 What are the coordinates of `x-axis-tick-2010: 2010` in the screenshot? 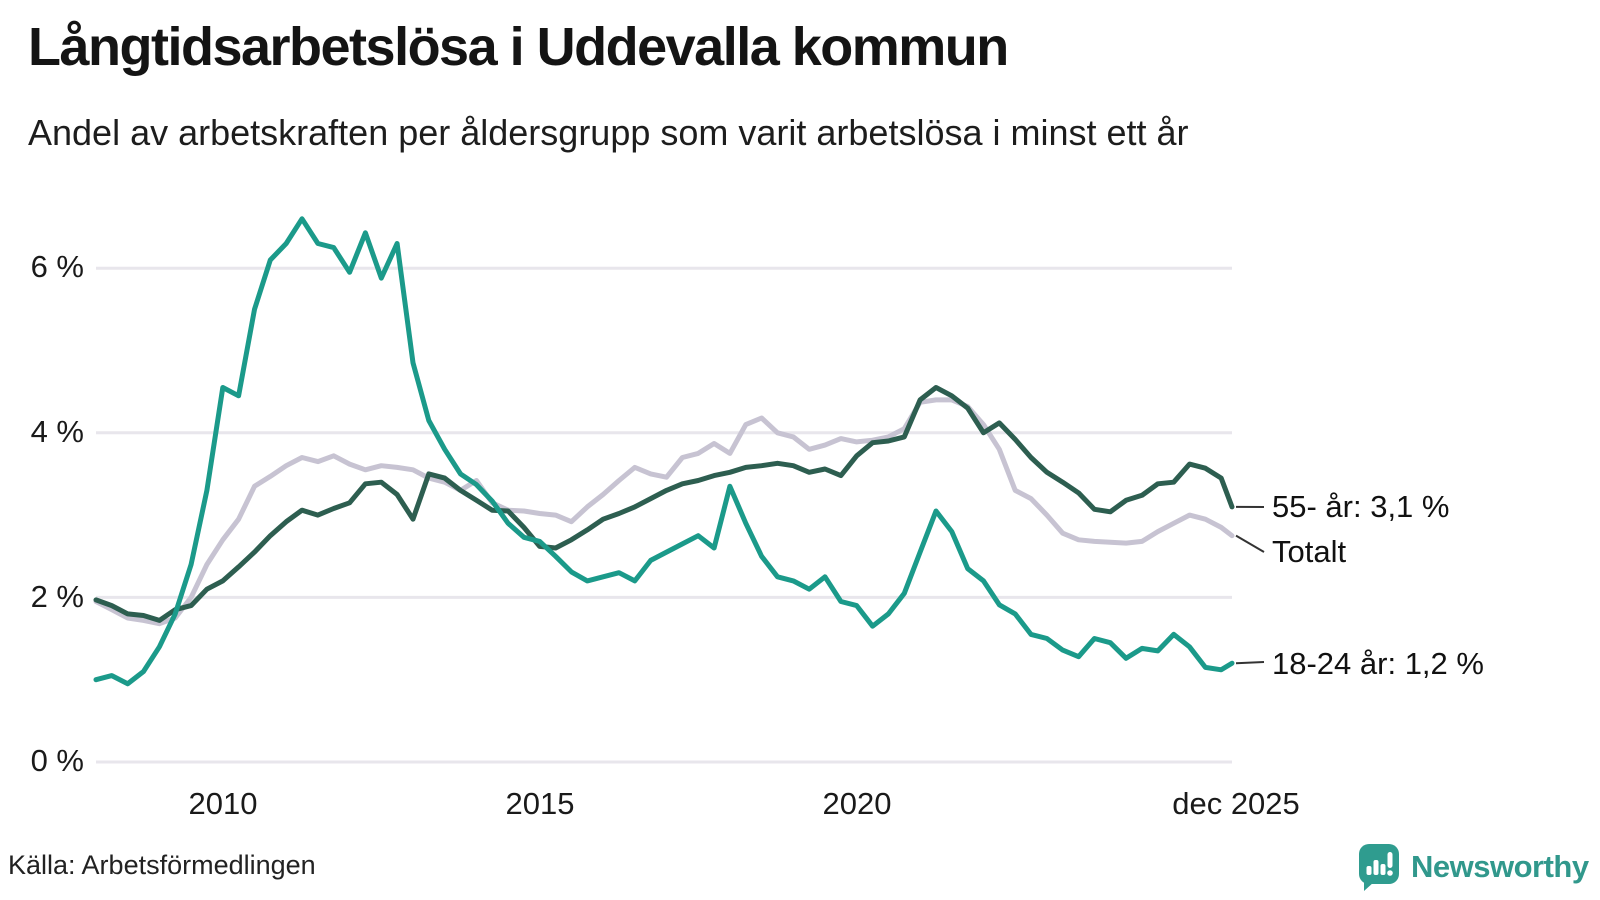 It's located at (223, 803).